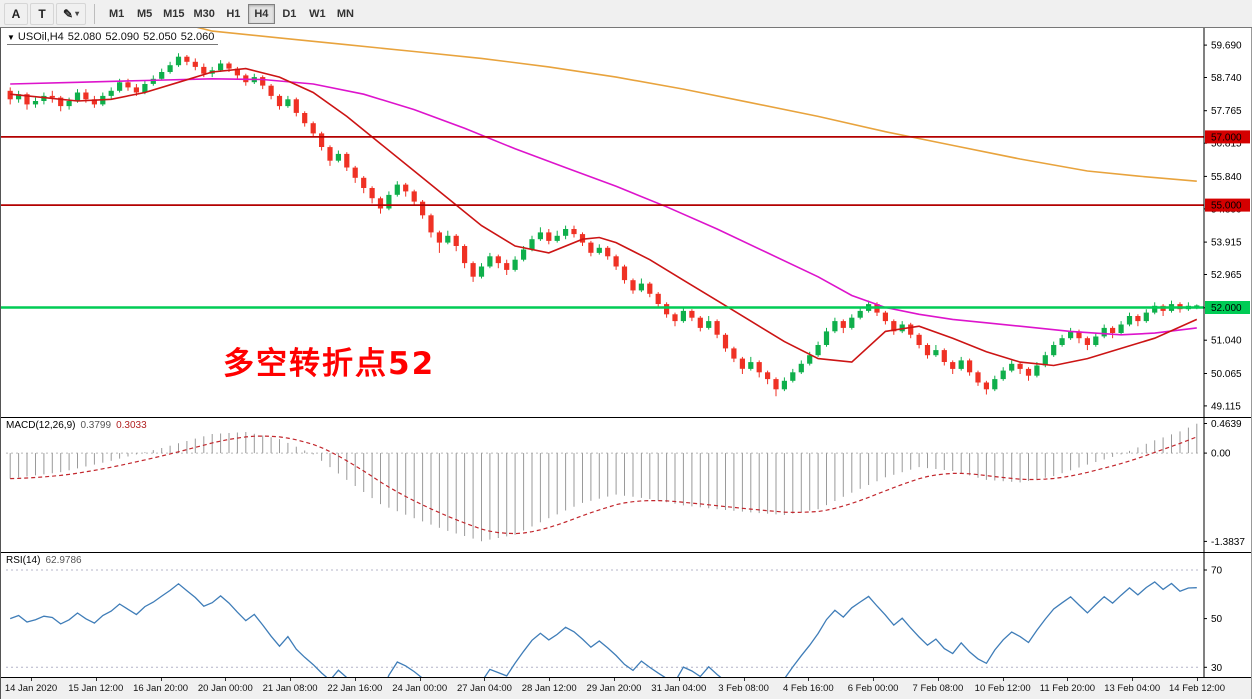 This screenshot has width=1252, height=699. I want to click on svg-text: 52.000, so click(1226, 308).